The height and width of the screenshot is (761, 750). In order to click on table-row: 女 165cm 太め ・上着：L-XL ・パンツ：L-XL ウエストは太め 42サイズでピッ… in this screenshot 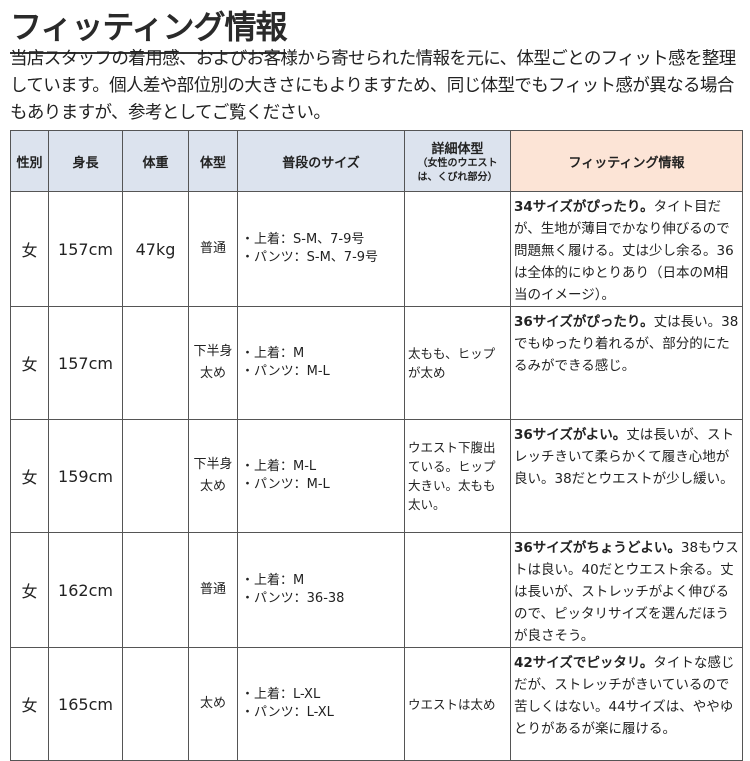, I will do `click(376, 704)`.